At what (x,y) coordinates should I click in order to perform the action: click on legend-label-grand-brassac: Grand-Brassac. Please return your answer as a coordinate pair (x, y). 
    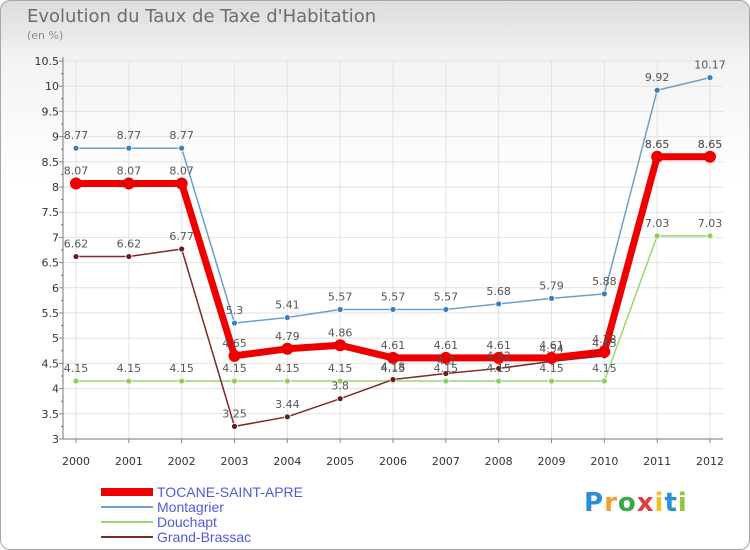
    Looking at the image, I should click on (204, 537).